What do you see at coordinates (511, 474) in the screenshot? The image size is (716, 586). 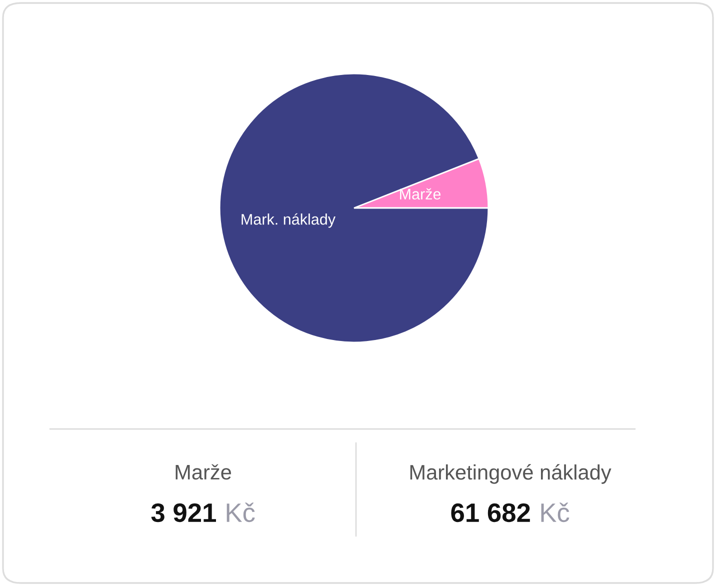 I see `text: Marketingové náklady` at bounding box center [511, 474].